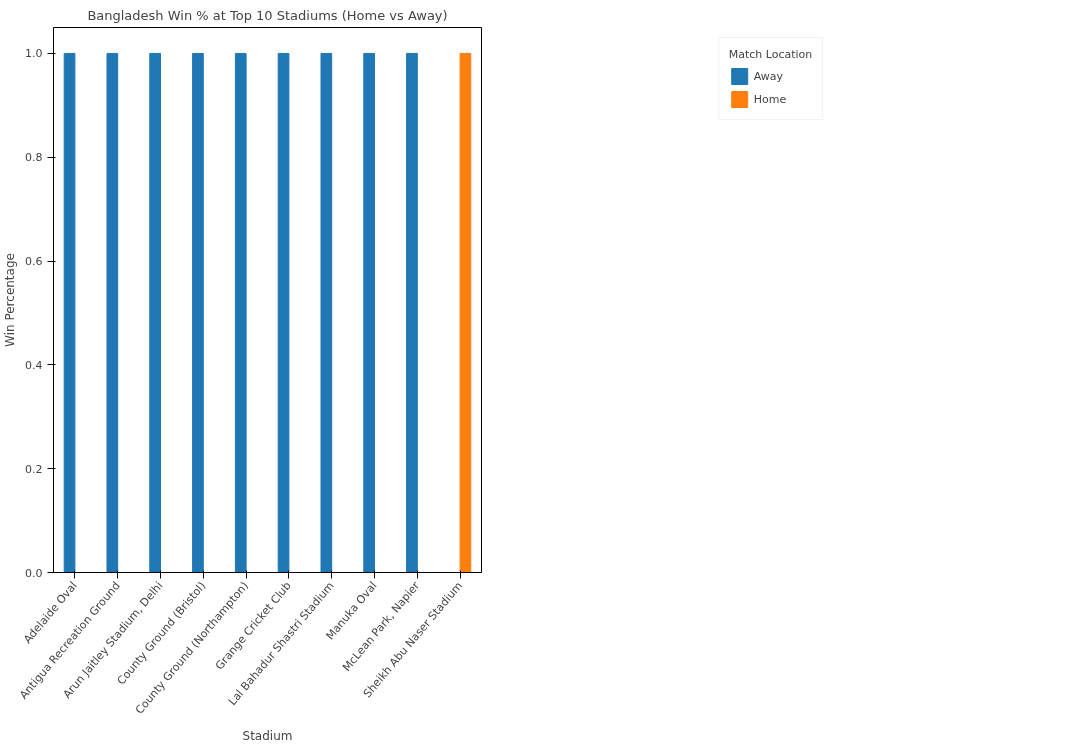 The width and height of the screenshot is (1066, 753). What do you see at coordinates (34, 262) in the screenshot?
I see `y-tick-label: 0.6` at bounding box center [34, 262].